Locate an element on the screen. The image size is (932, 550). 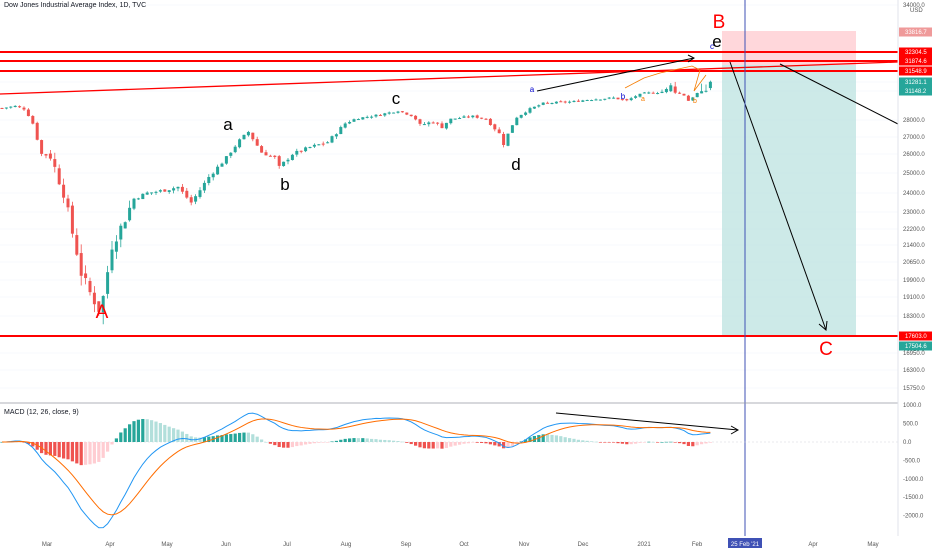
b-wave-arrow is located at coordinates (615, 74).